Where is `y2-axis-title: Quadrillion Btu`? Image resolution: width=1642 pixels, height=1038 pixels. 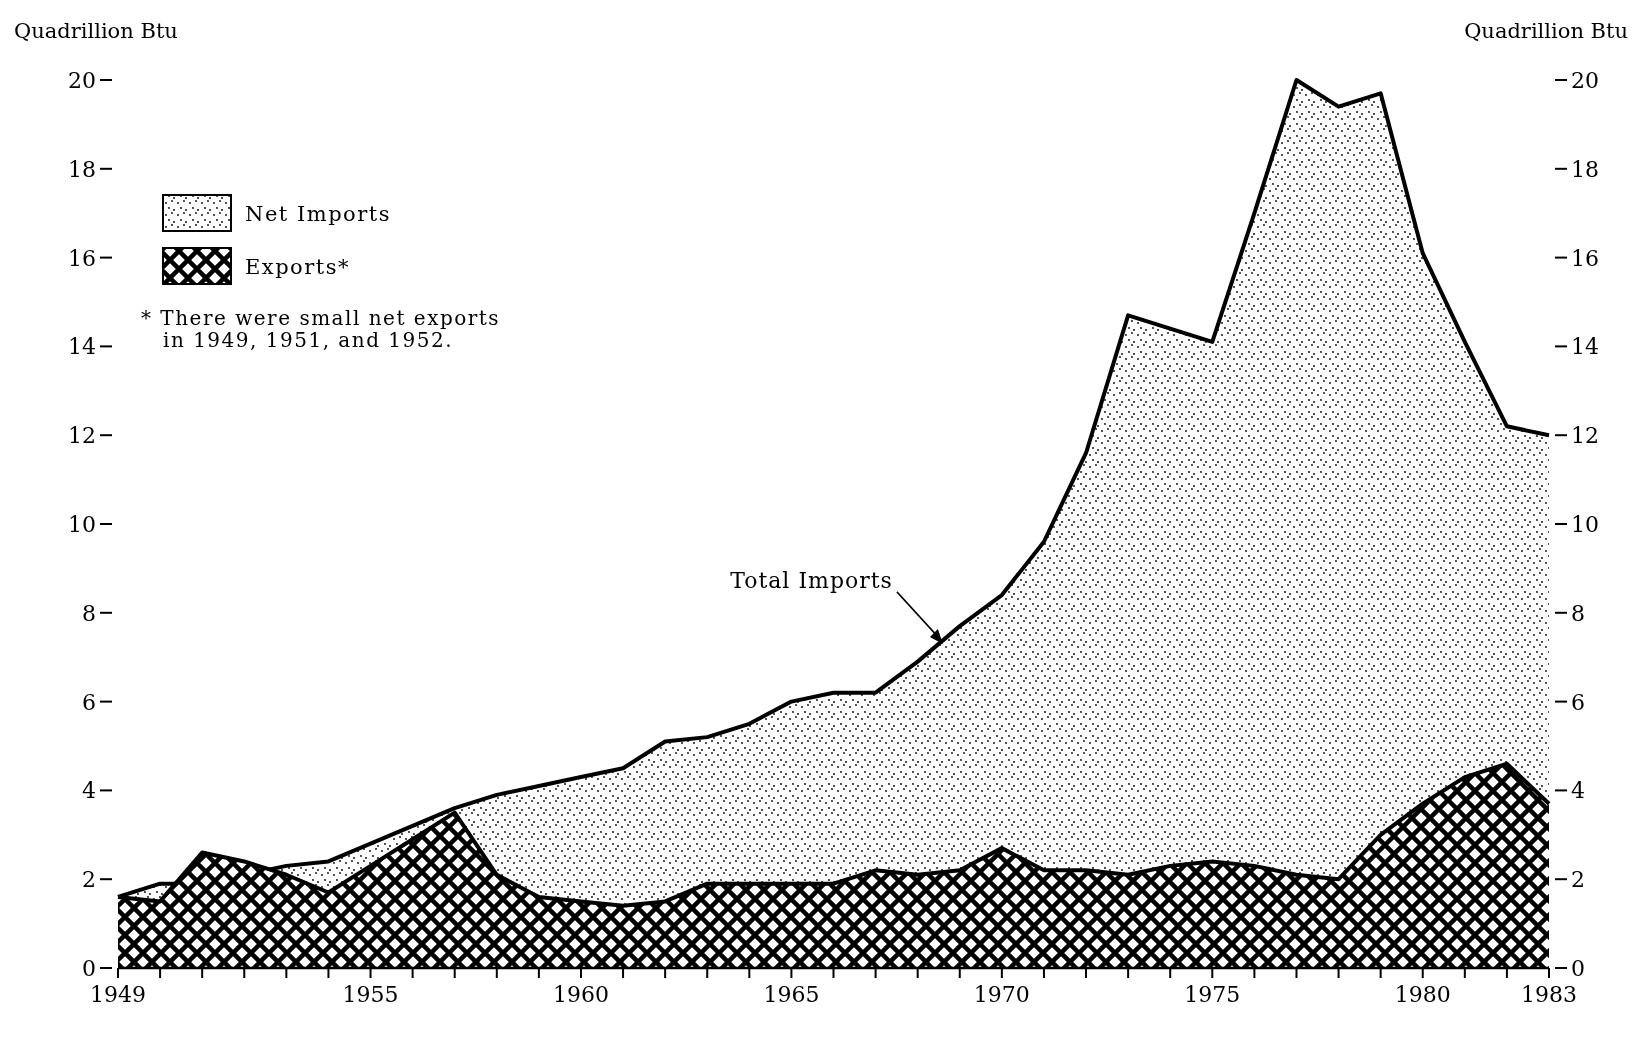 y2-axis-title: Quadrillion Btu is located at coordinates (1546, 31).